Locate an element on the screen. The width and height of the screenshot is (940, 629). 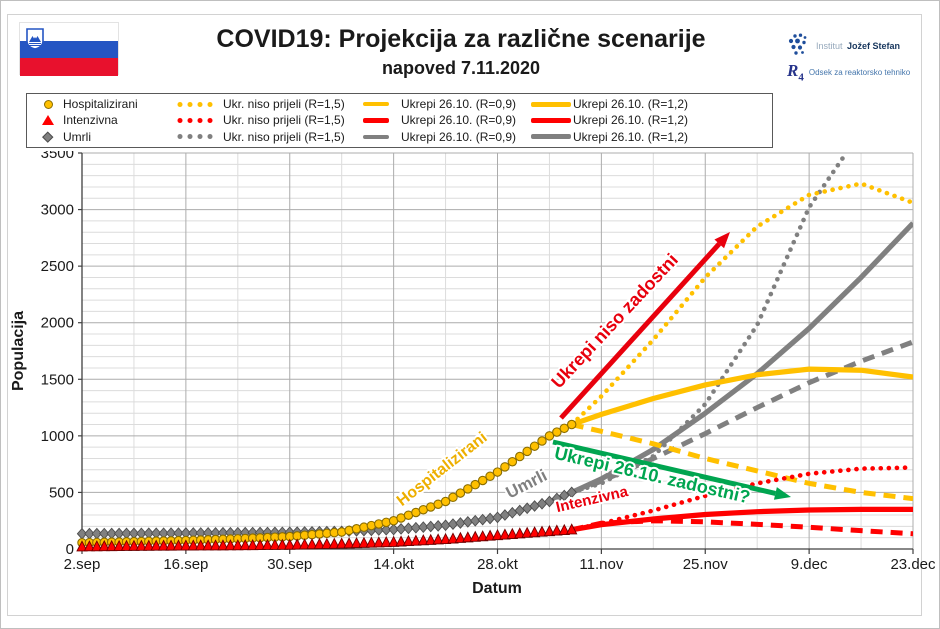
y-axis-title: Populacija is located at coordinates (18, 351).